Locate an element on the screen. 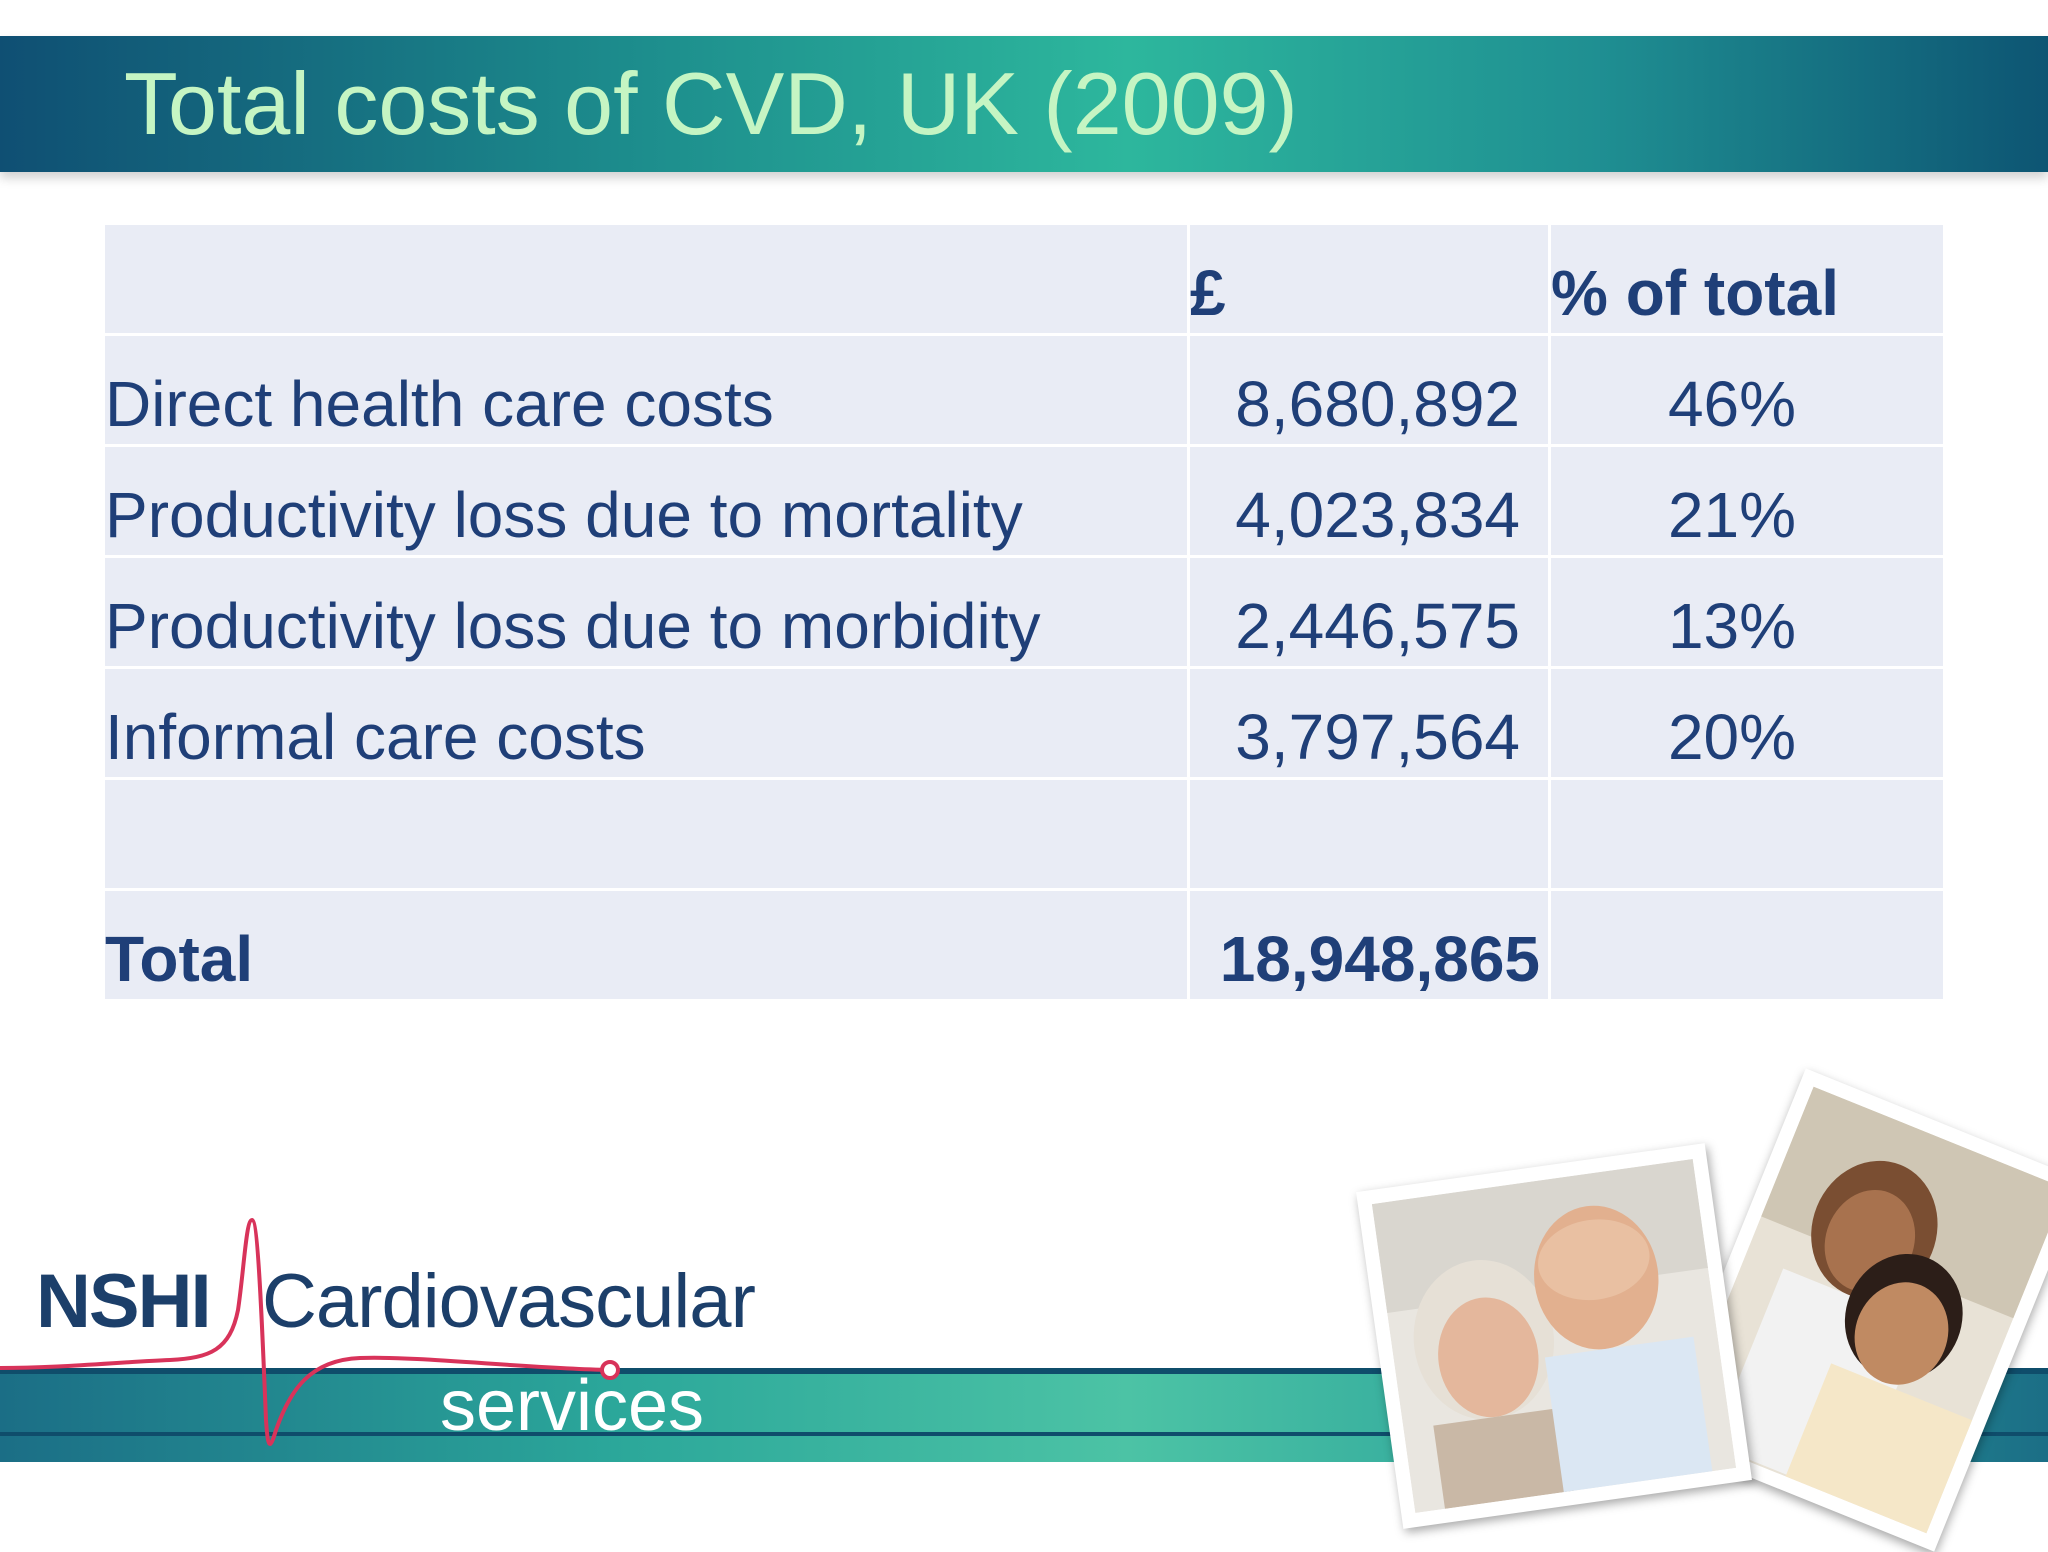 The height and width of the screenshot is (1552, 2048). logo-tagline: services is located at coordinates (572, 1406).